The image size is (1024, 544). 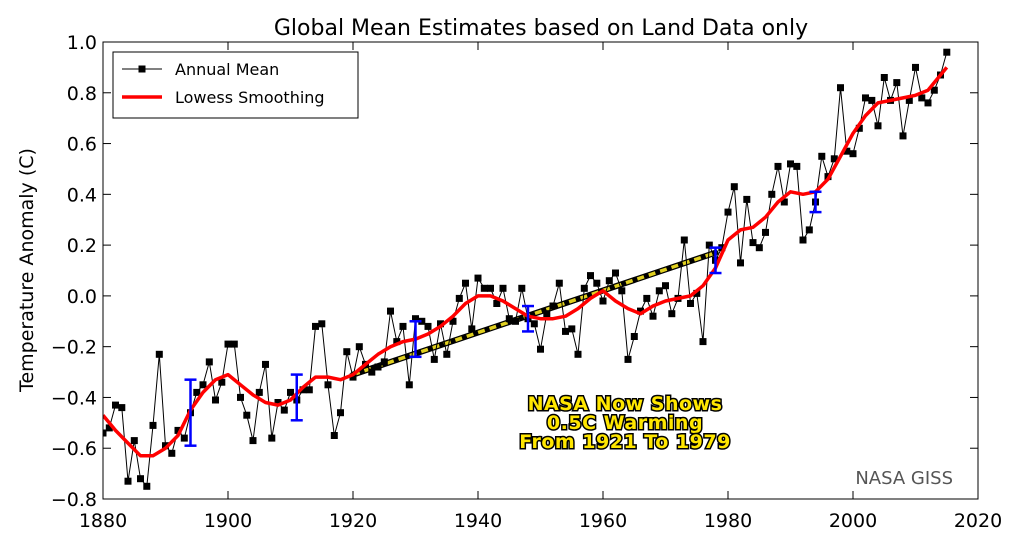 What do you see at coordinates (103, 521) in the screenshot?
I see `x-tick-label: 1880` at bounding box center [103, 521].